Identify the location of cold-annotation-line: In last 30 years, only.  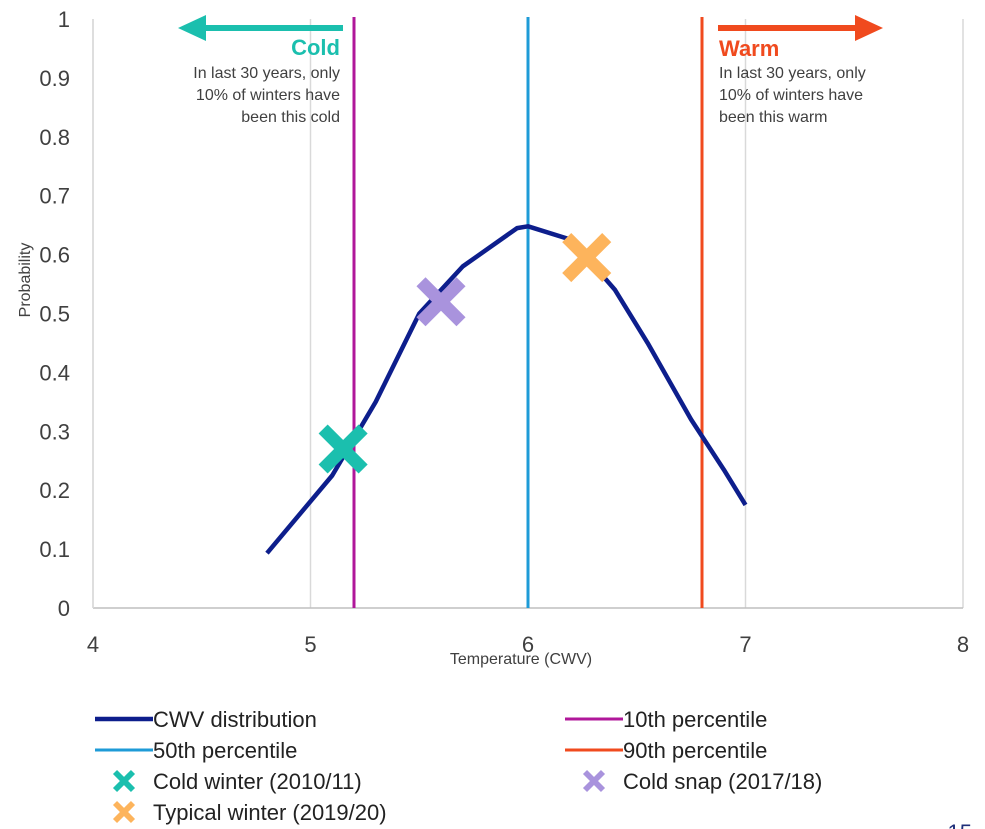
(266, 73).